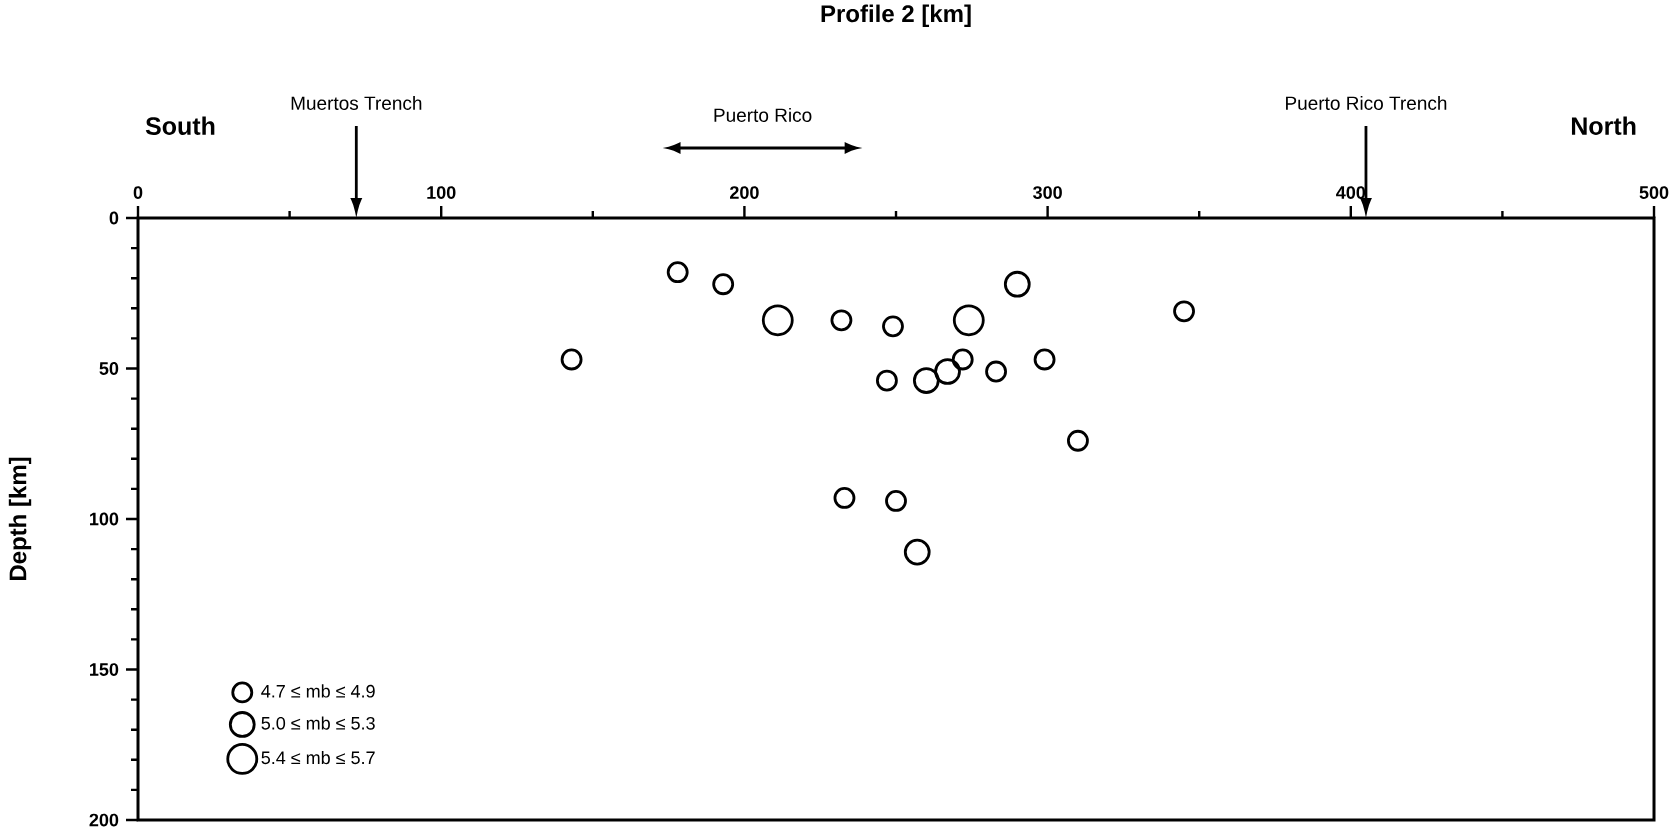 This screenshot has width=1679, height=830. What do you see at coordinates (318, 757) in the screenshot?
I see `legend-label: 5.4 ≤ mb ≤ 5.7` at bounding box center [318, 757].